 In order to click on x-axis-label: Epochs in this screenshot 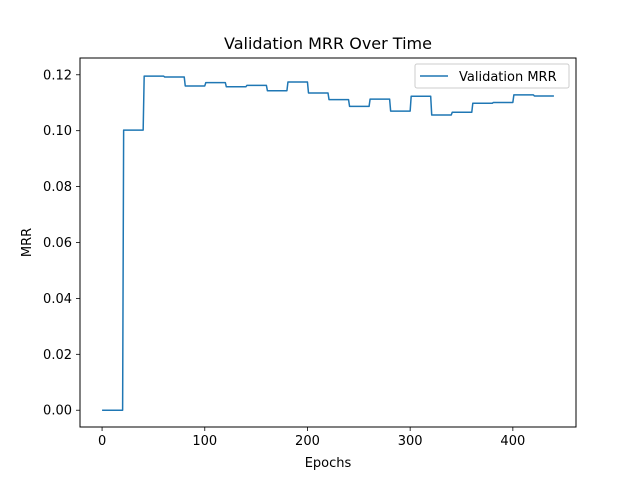, I will do `click(328, 463)`.